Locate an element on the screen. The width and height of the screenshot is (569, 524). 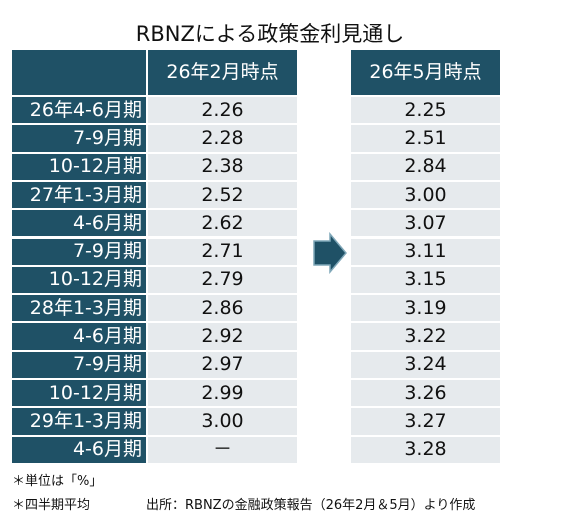
value-cell: 3.15 is located at coordinates (425, 280).